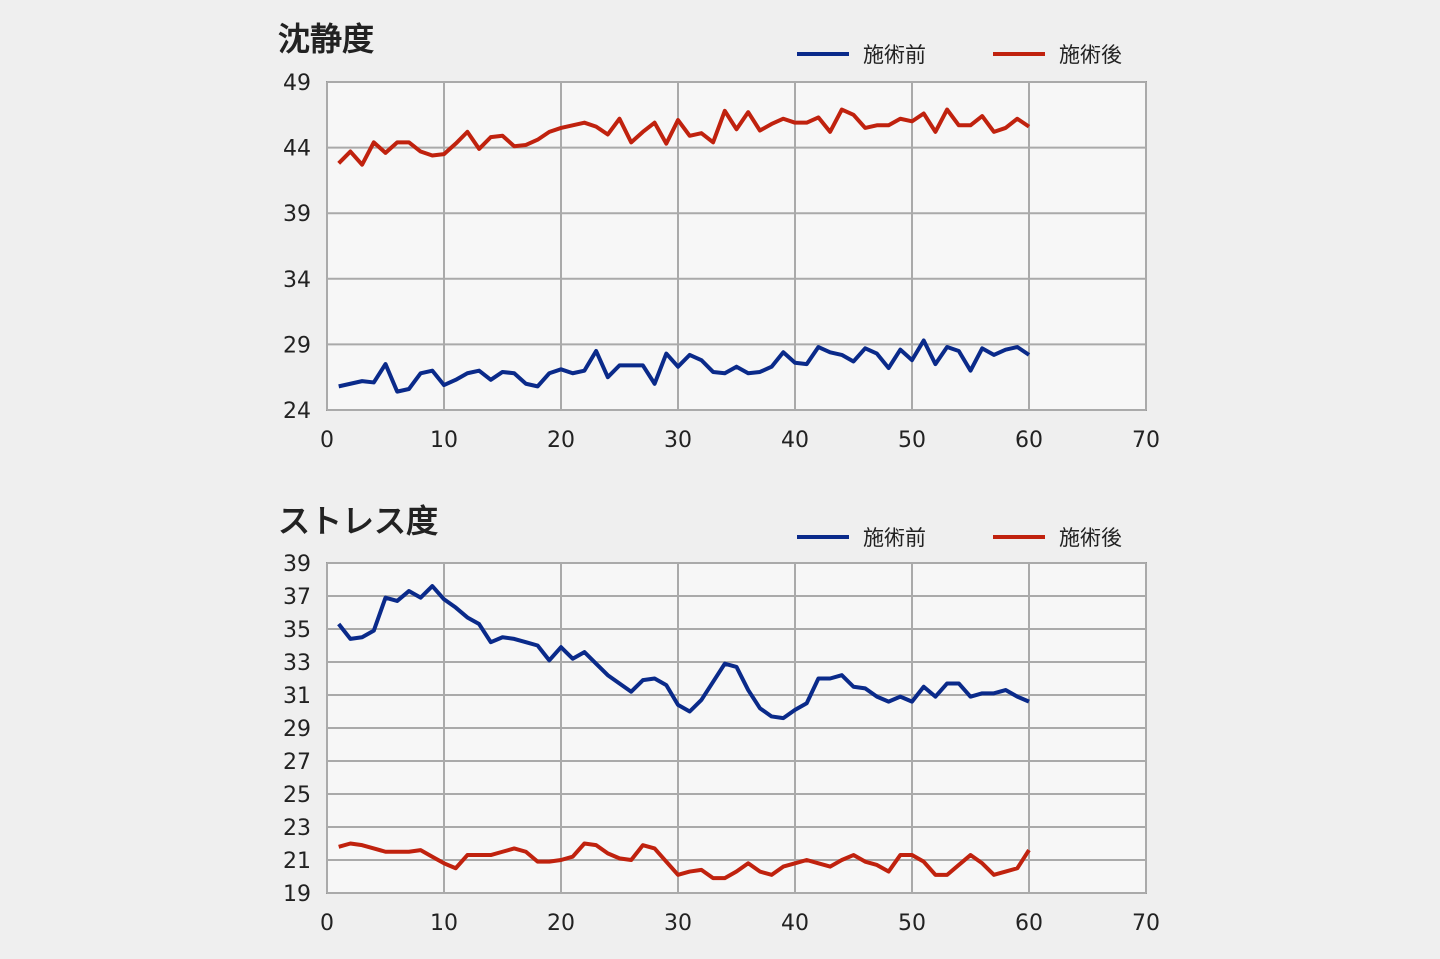 The height and width of the screenshot is (959, 1440). What do you see at coordinates (297, 894) in the screenshot?
I see `y-tick-label: 19` at bounding box center [297, 894].